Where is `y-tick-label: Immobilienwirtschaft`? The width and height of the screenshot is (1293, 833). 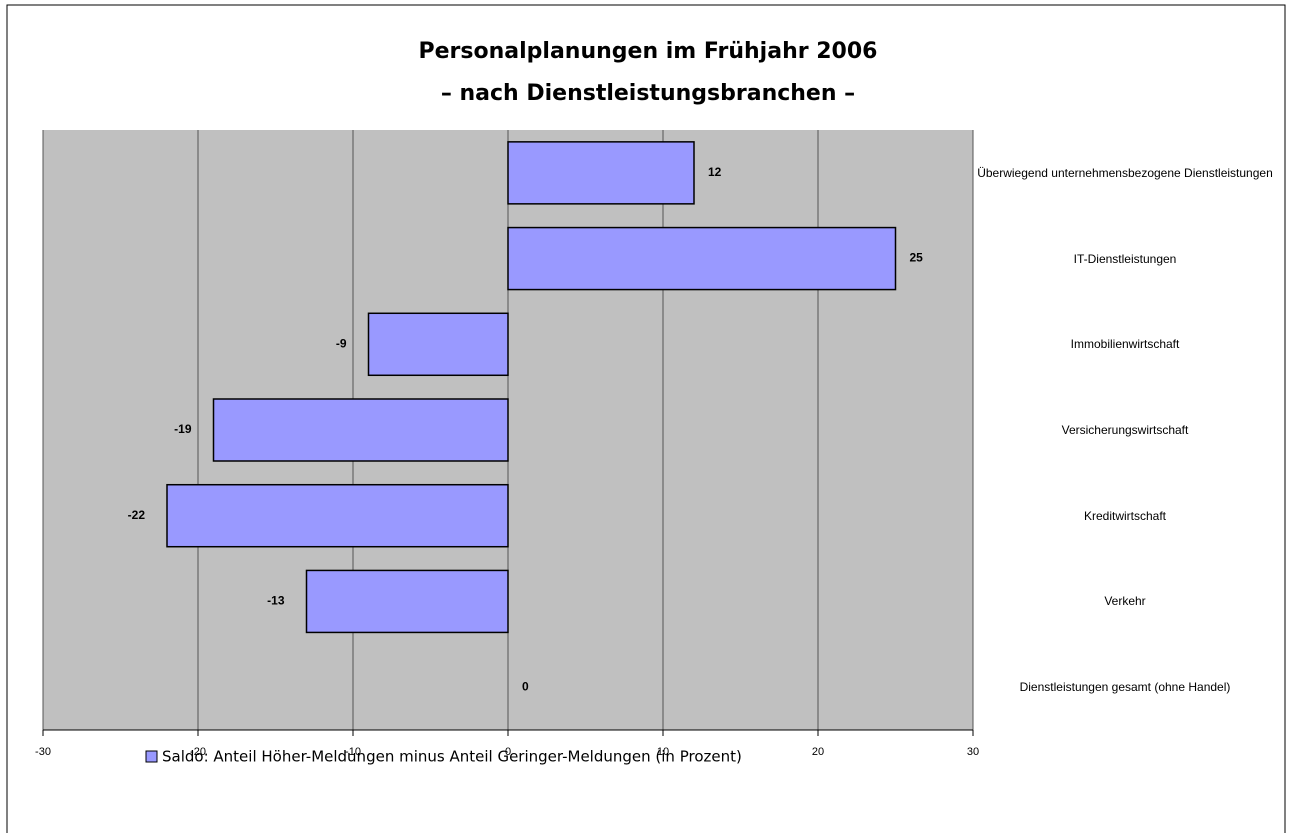 y-tick-label: Immobilienwirtschaft is located at coordinates (1125, 344).